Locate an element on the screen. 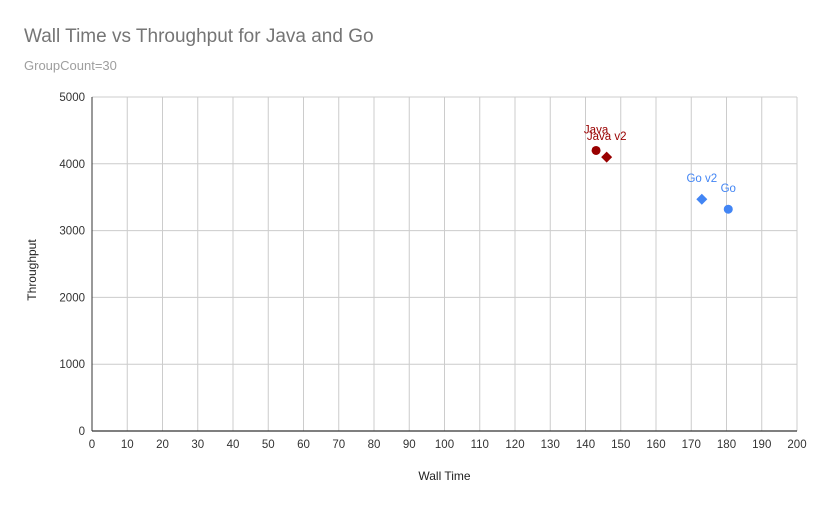 The height and width of the screenshot is (509, 823). point-go is located at coordinates (728, 209).